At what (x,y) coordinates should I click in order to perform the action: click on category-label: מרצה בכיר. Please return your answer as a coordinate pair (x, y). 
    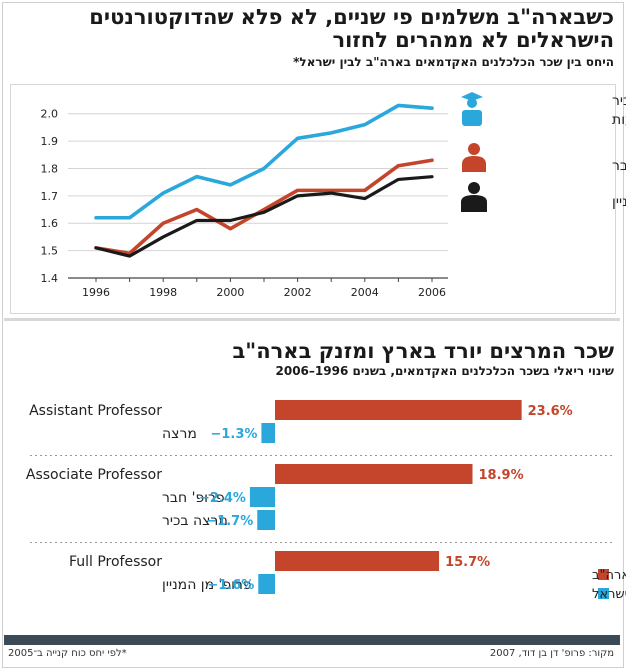
    Looking at the image, I should click on (195, 521).